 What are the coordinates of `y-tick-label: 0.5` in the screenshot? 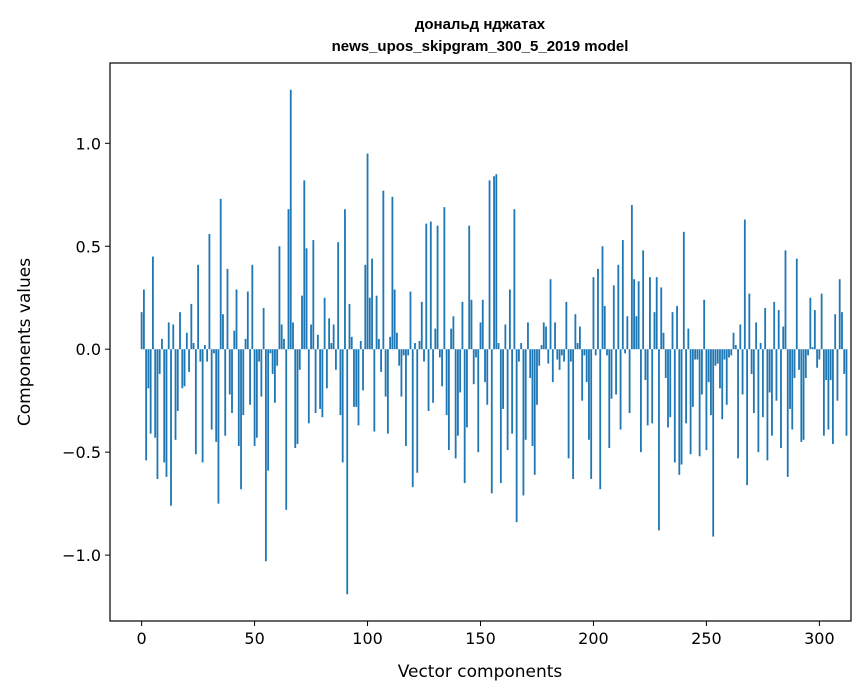 It's located at (88, 246).